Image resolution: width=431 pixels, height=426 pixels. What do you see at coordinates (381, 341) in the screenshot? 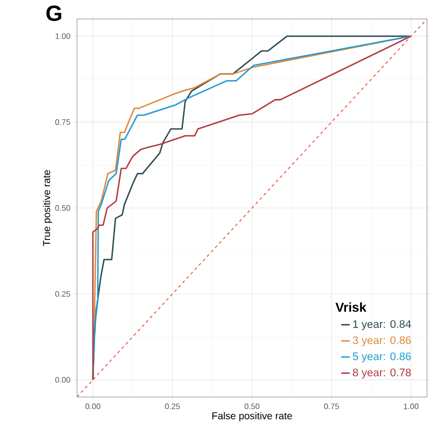
I see `legend-label: 3 year: 0.86` at bounding box center [381, 341].